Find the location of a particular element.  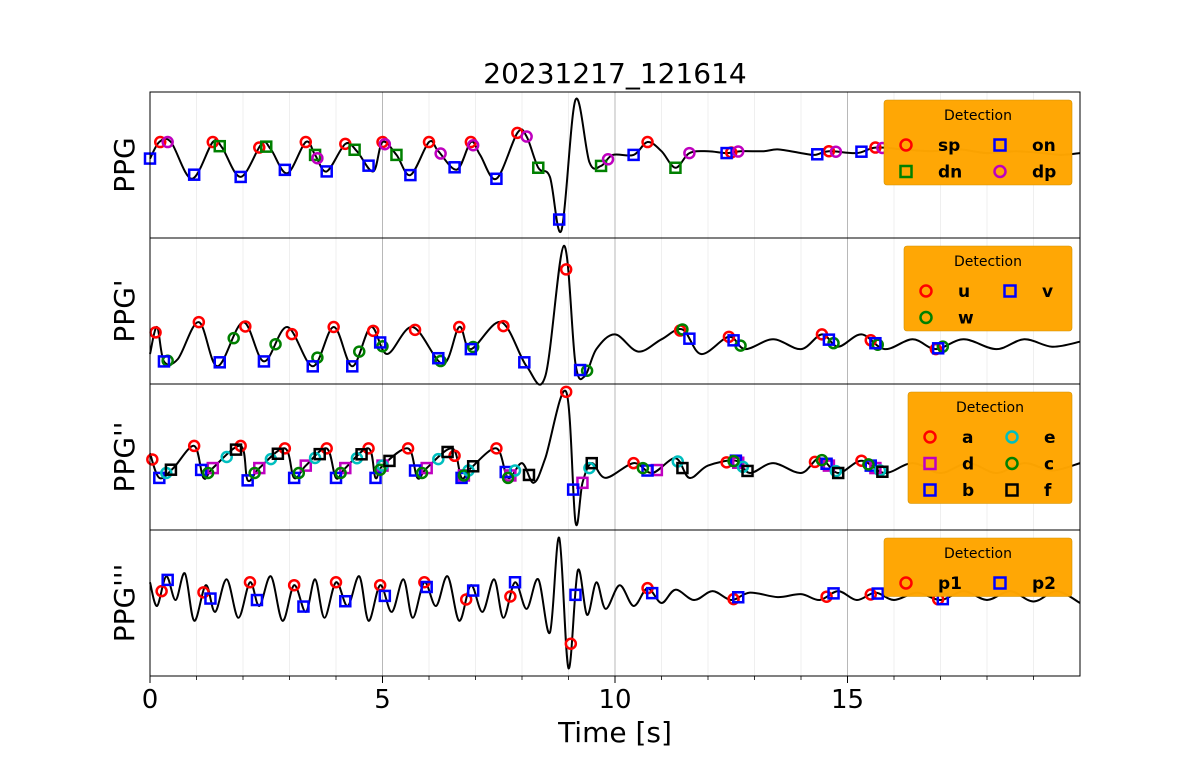

x-tick-label: 0 is located at coordinates (150, 700).